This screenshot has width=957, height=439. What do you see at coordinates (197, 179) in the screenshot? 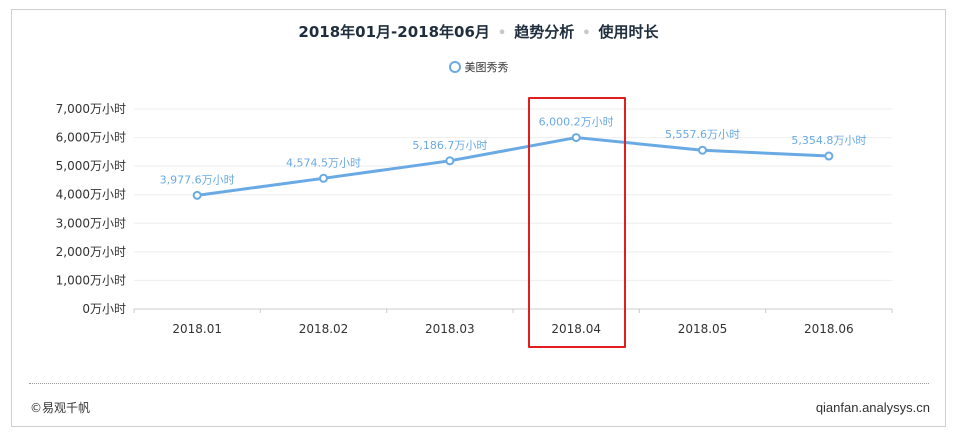
I see `data-label: 3,977.6万小时` at bounding box center [197, 179].